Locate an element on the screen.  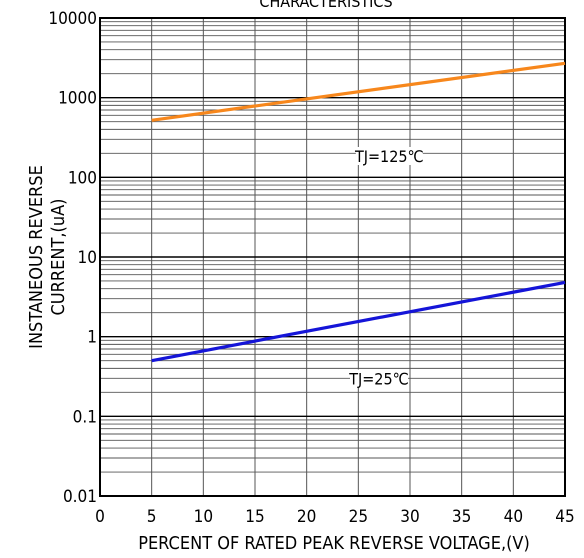
y-tick-label: 10 is located at coordinates (87, 258).